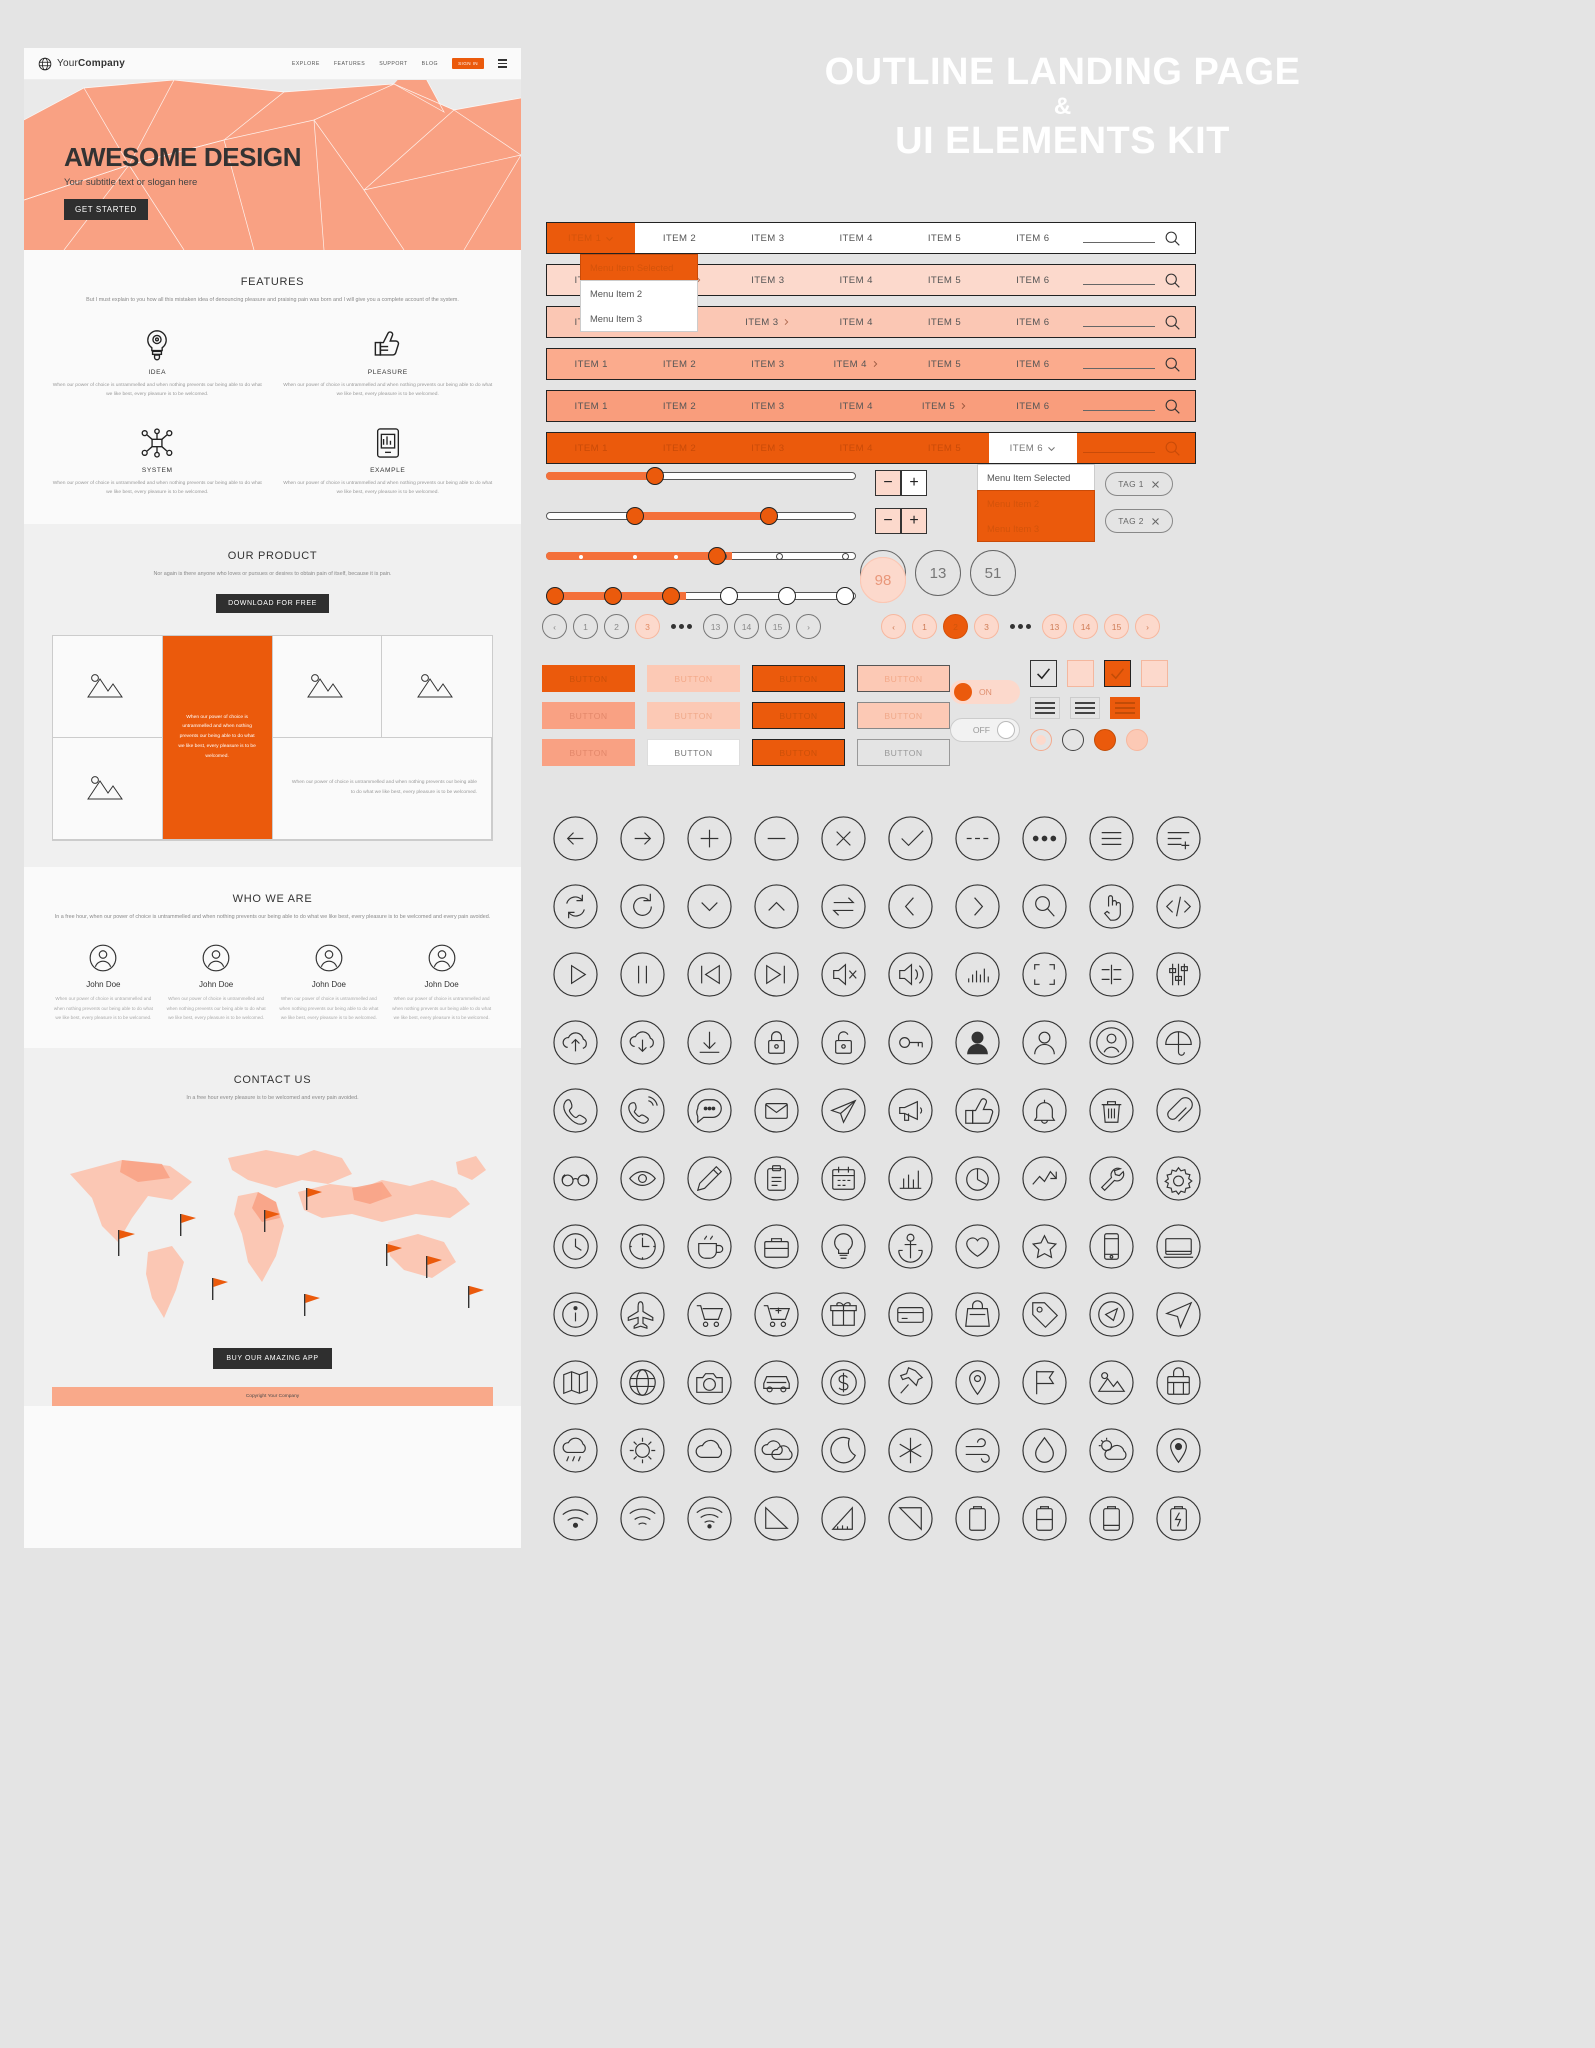  Describe the element at coordinates (575, 974) in the screenshot. I see `play-icon` at that location.